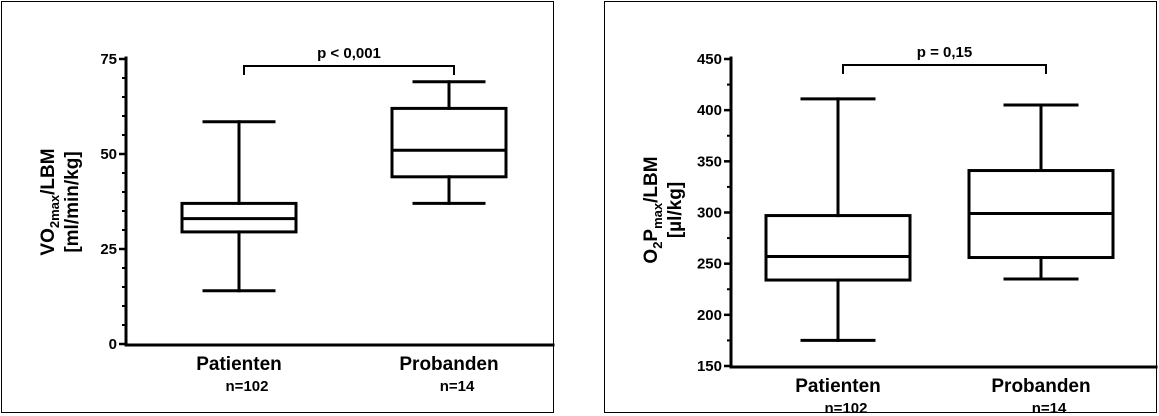 This screenshot has width=1159, height=416. What do you see at coordinates (709, 161) in the screenshot?
I see `y-tick-label: 350` at bounding box center [709, 161].